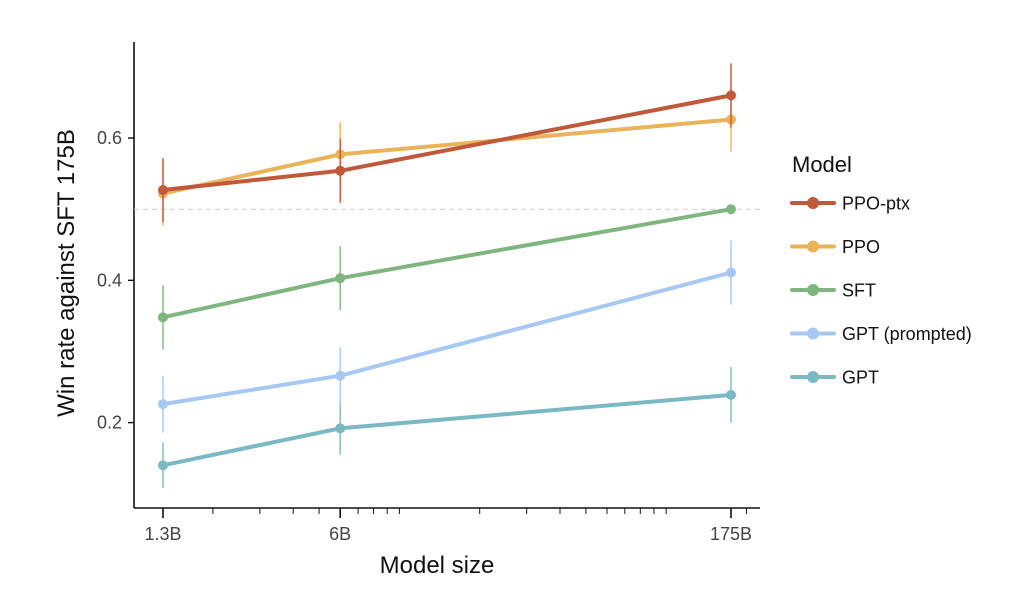 This screenshot has width=1024, height=616. What do you see at coordinates (447, 156) in the screenshot?
I see `series-ppo` at bounding box center [447, 156].